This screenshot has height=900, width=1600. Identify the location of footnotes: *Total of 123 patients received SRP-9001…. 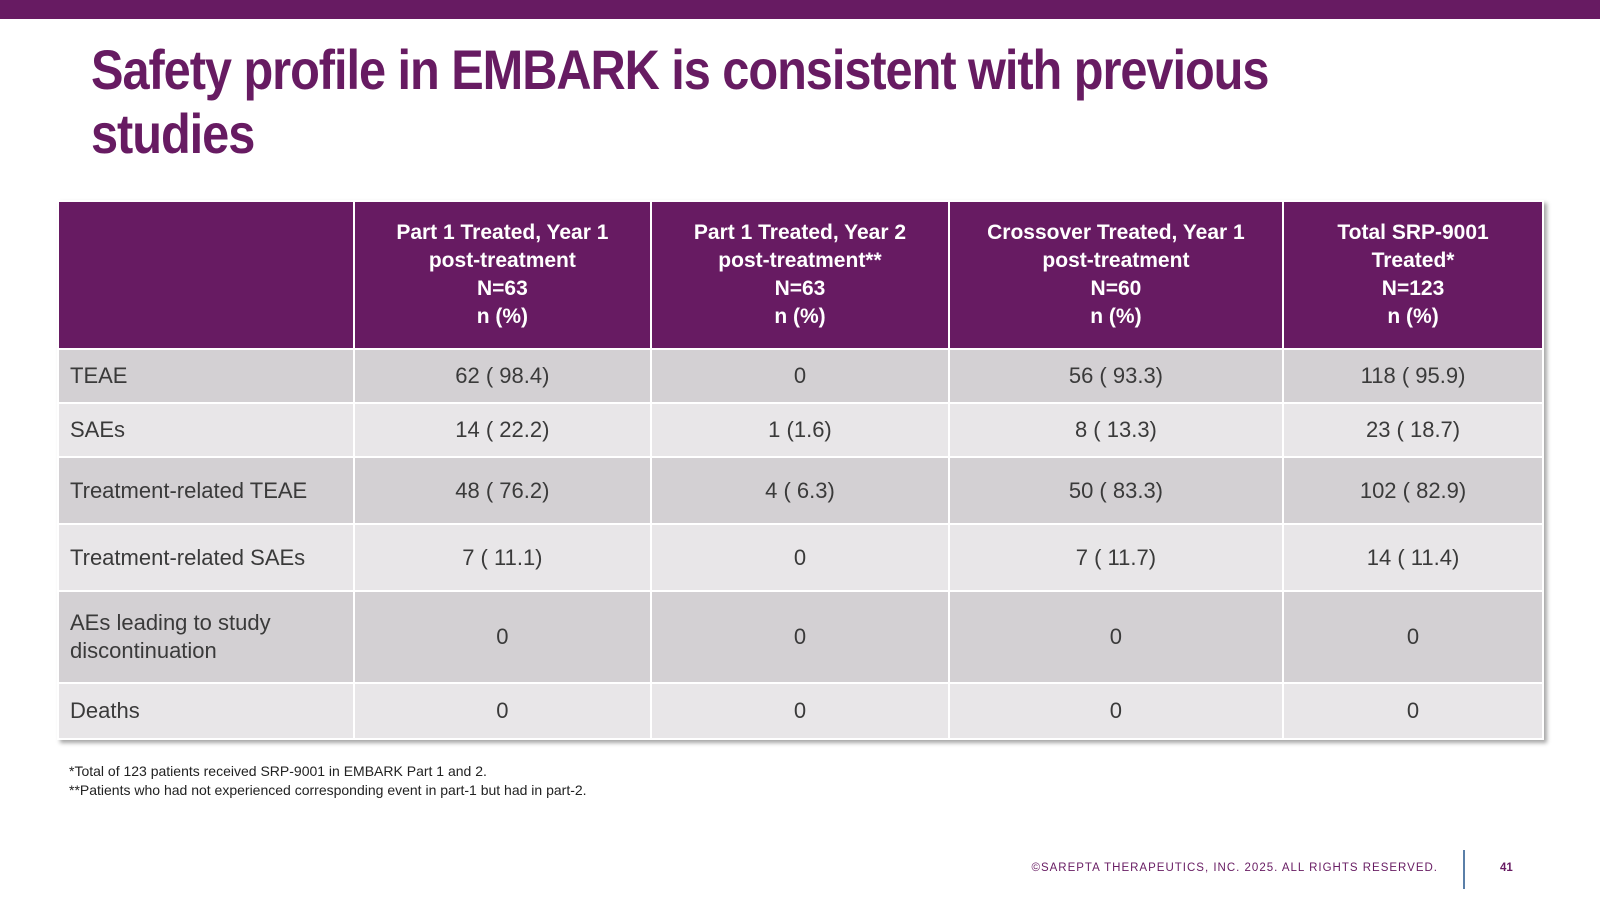
(328, 781).